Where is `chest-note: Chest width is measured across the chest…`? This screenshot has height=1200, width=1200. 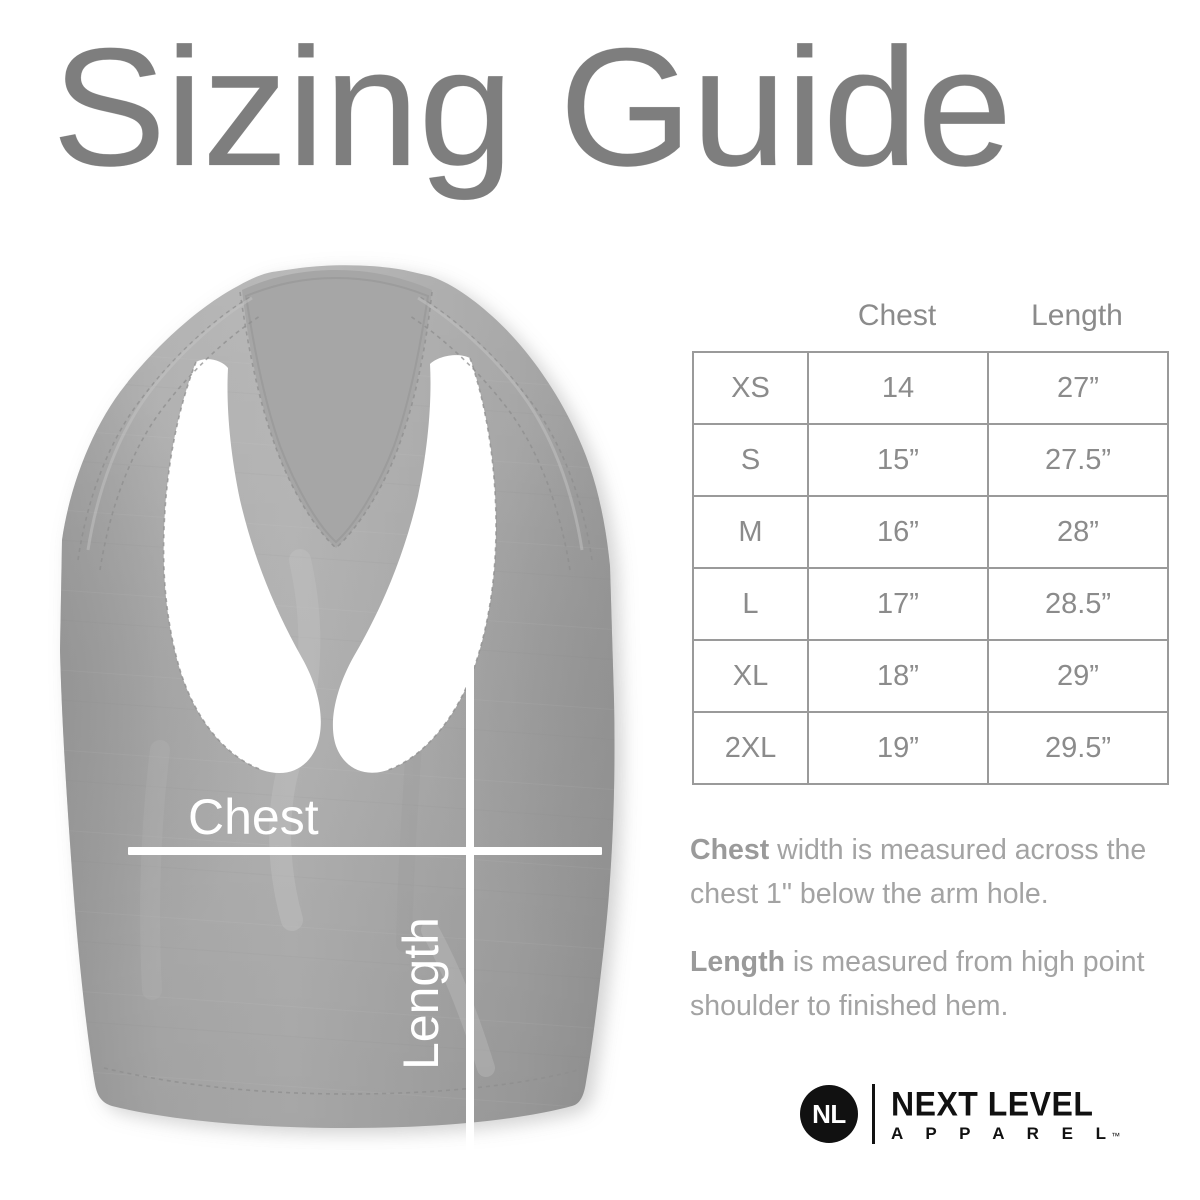
chest-note: Chest width is measured across the chest… is located at coordinates (930, 872).